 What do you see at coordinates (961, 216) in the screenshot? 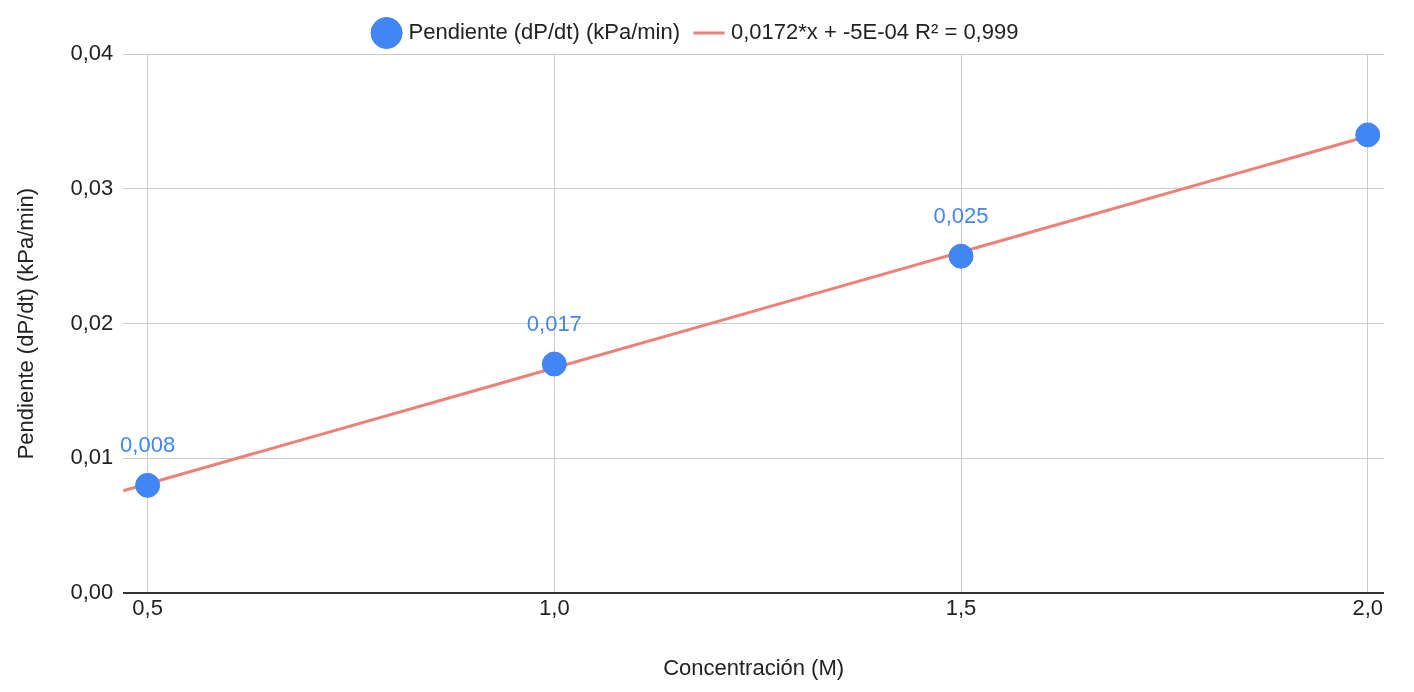
I see `data-label: 0,025` at bounding box center [961, 216].